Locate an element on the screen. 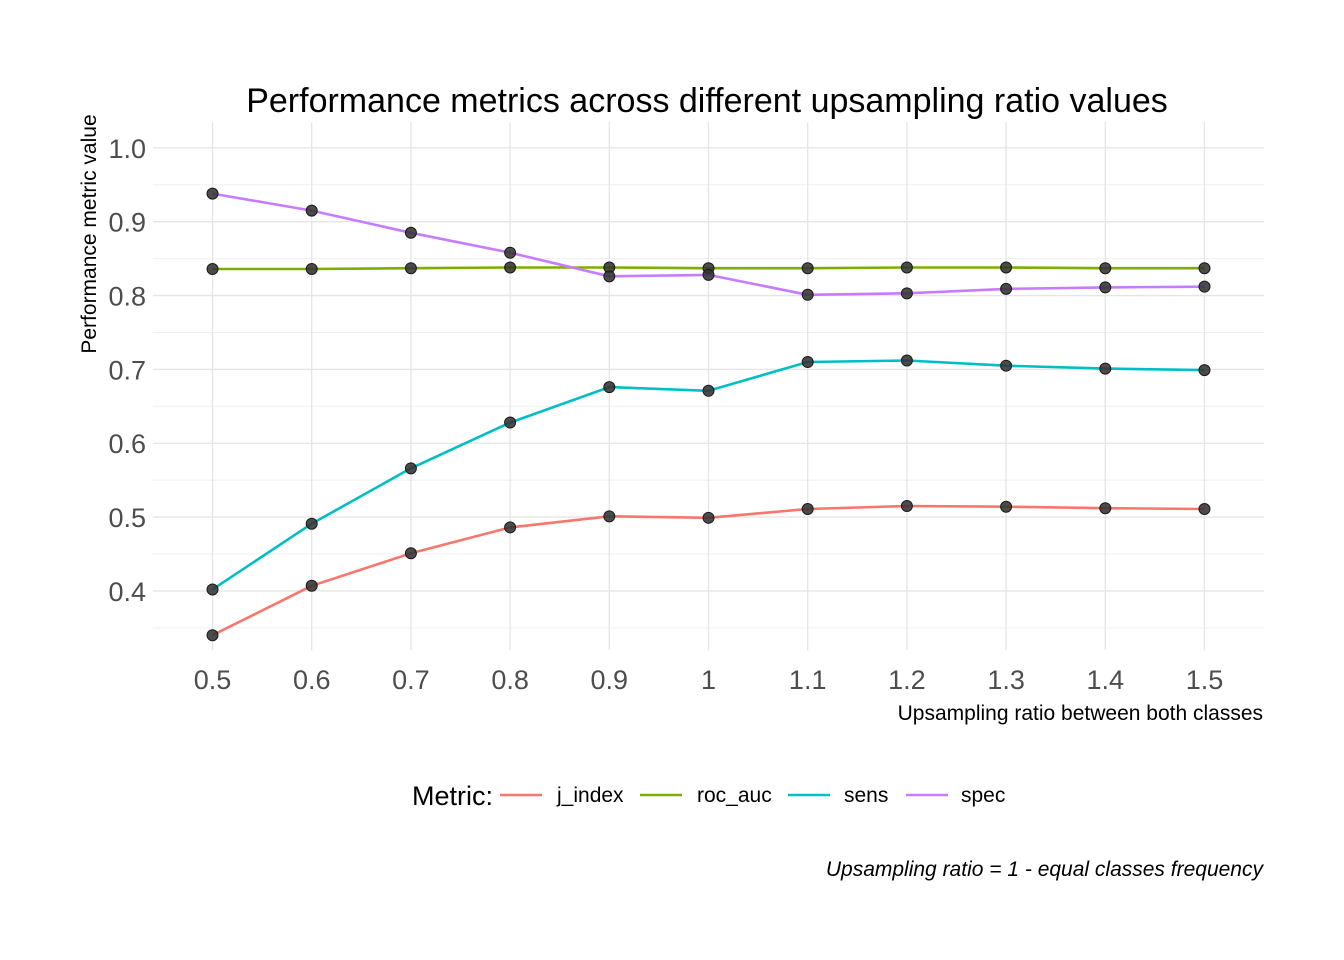 This screenshot has width=1344, height=960. legend: Metric: j_index roc_auc sens spec is located at coordinates (708, 796).